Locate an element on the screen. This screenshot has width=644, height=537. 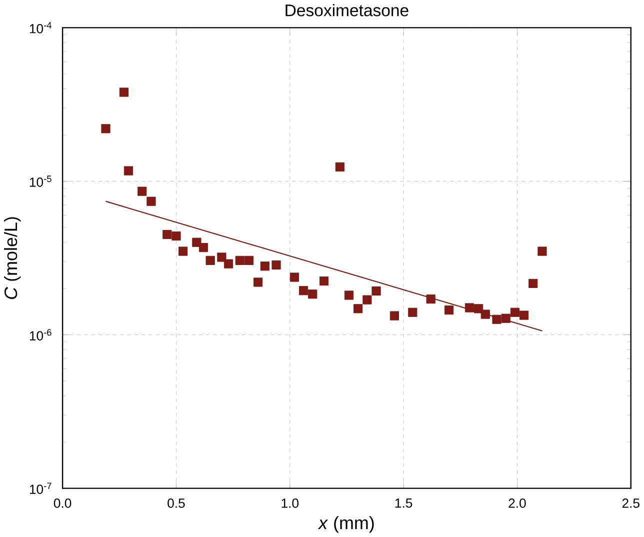
x-axis-title: x (mm) is located at coordinates (346, 524).